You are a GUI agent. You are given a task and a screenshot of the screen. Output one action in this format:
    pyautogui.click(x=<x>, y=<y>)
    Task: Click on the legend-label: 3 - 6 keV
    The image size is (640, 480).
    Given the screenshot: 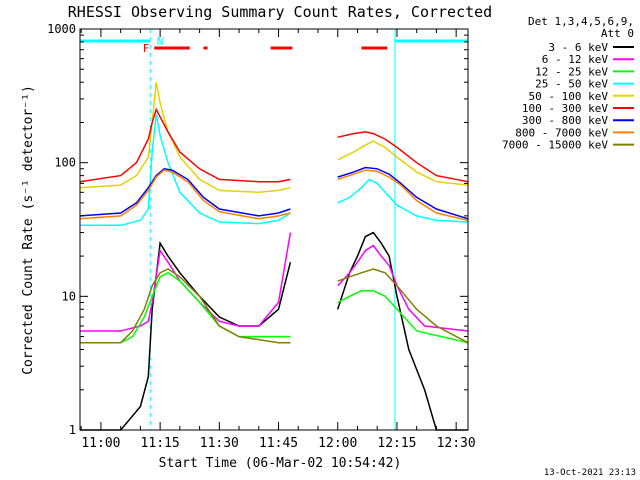 What is the action you would take?
    pyautogui.click(x=578, y=47)
    